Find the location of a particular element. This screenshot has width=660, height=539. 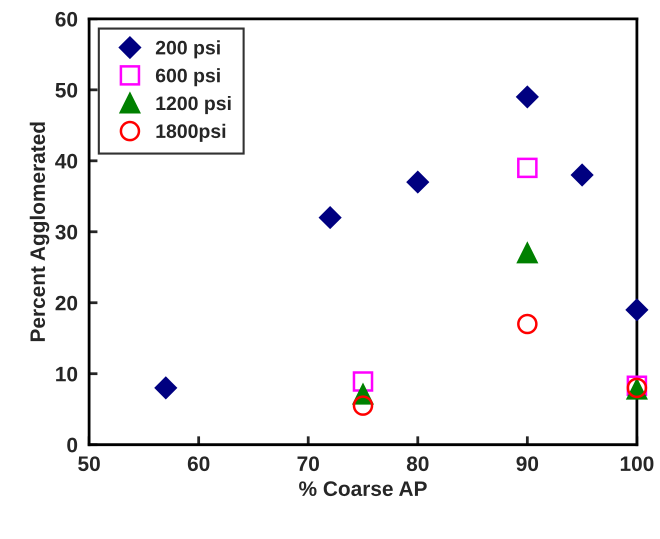

x-tick-label: 100 is located at coordinates (637, 464).